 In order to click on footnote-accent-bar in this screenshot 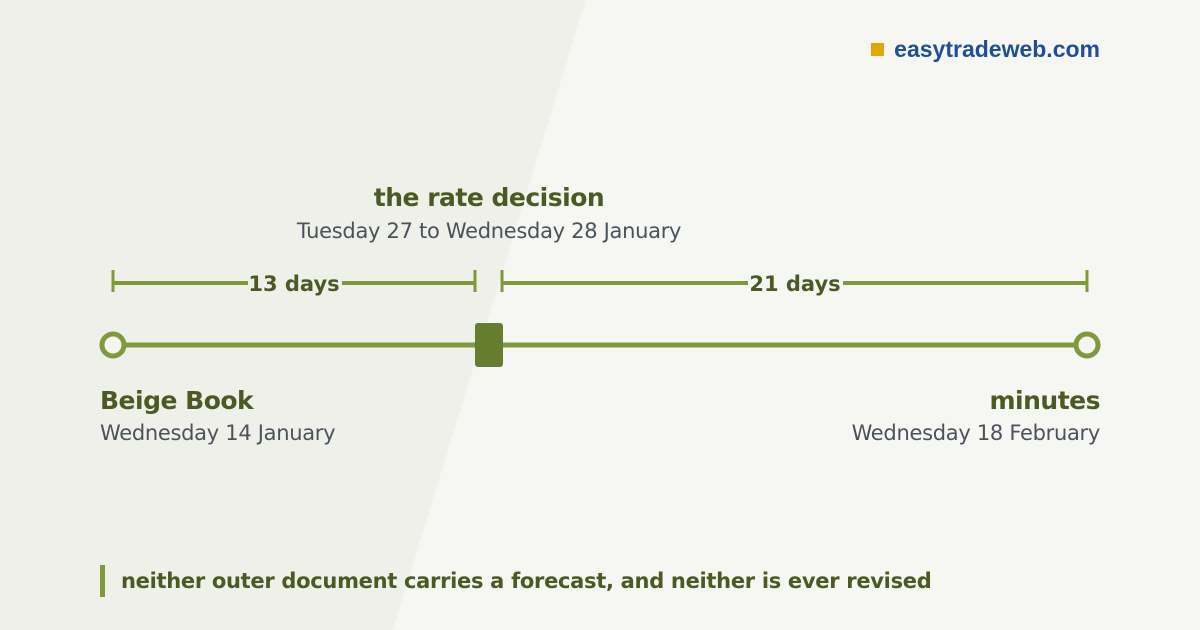, I will do `click(102, 581)`.